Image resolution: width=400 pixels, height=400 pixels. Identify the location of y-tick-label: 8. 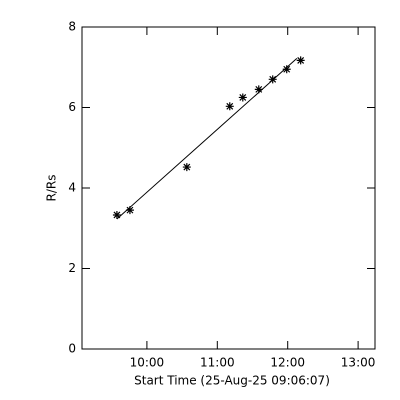
(72, 27).